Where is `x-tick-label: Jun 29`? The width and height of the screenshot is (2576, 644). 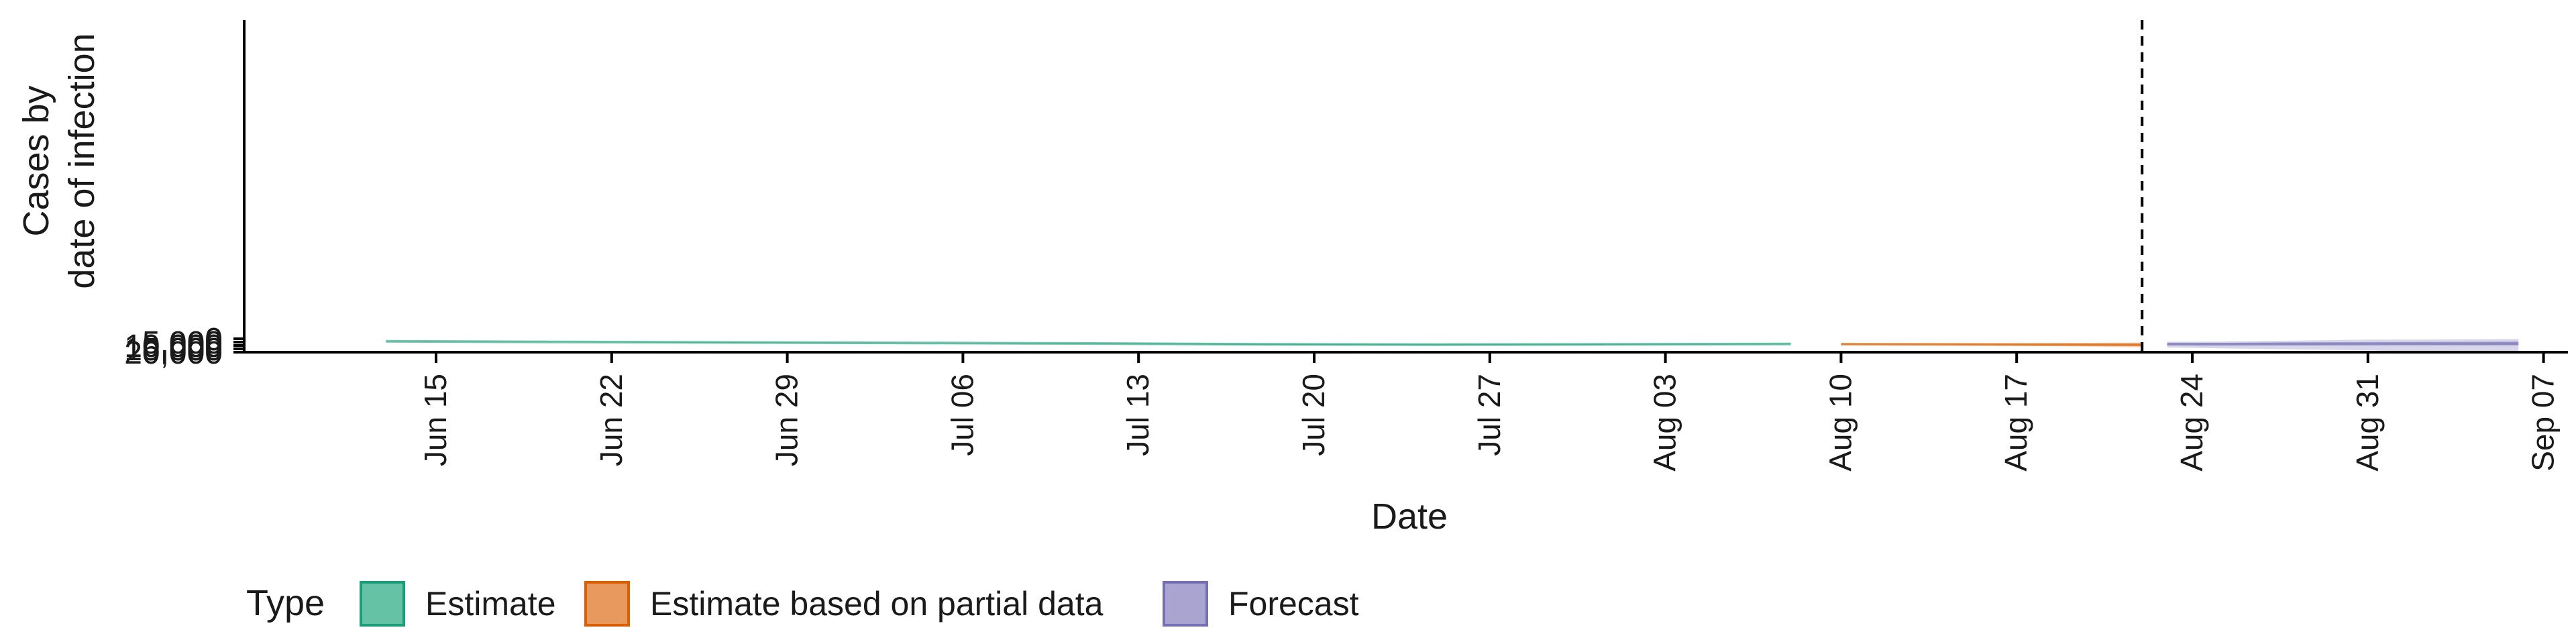
x-tick-label: Jun 29 is located at coordinates (786, 420).